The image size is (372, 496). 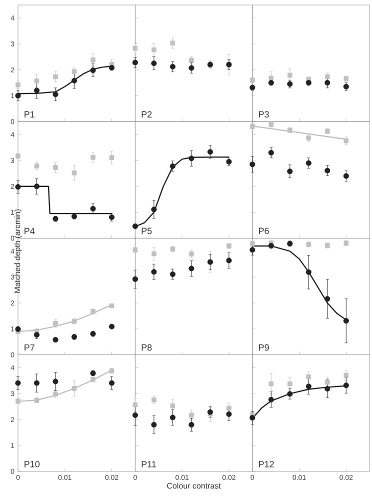 I want to click on annotation: P12, so click(x=266, y=464).